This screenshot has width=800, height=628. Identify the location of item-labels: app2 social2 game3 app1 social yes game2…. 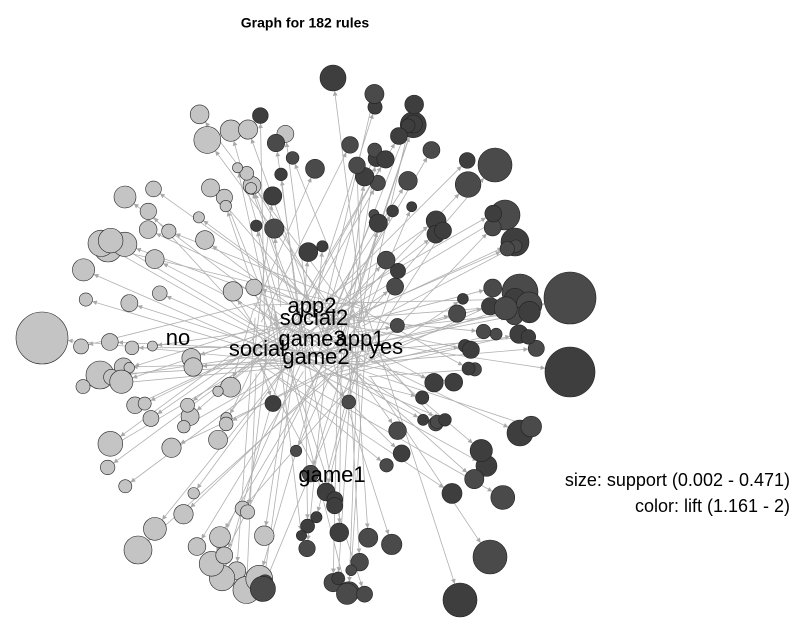
(284, 390).